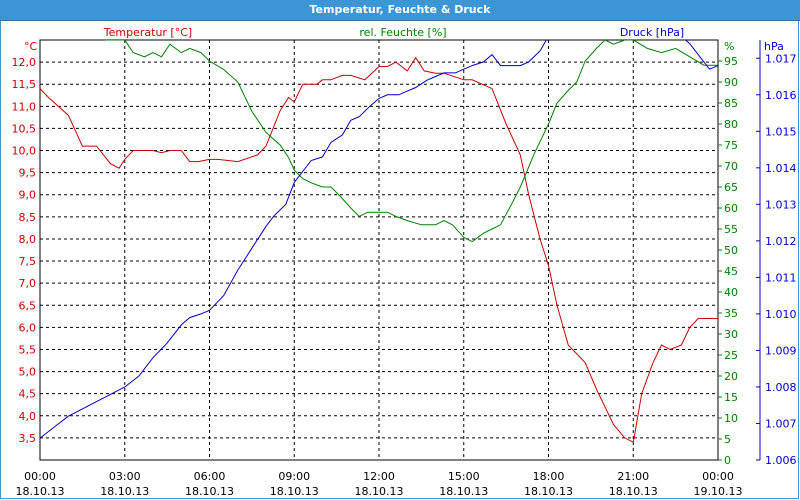 This screenshot has width=800, height=500. Describe the element at coordinates (28, 239) in the screenshot. I see `temperature-tick: 8,0` at that location.